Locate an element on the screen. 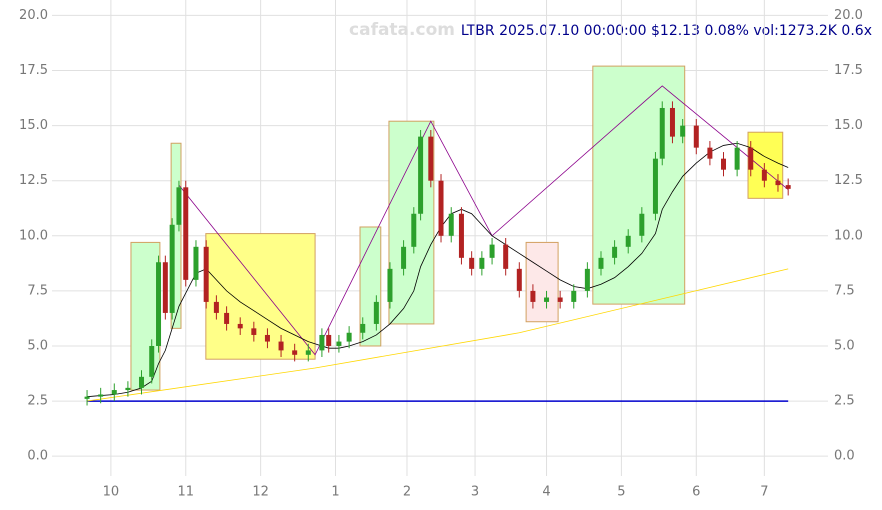 The width and height of the screenshot is (882, 510). y-tick-label: 7.5 is located at coordinates (37, 290).